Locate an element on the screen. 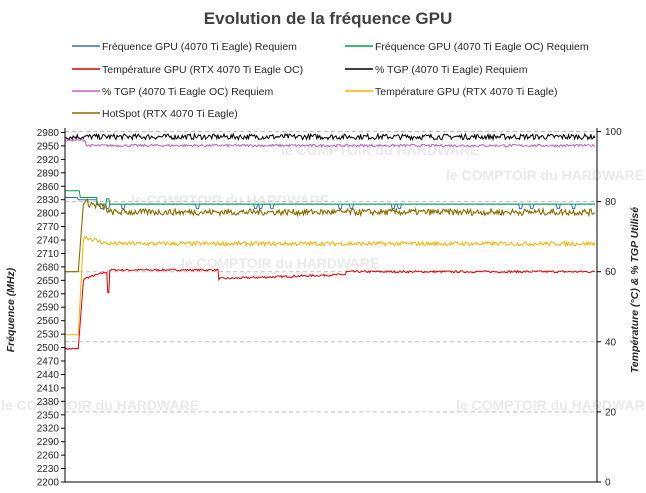 The image size is (646, 493). left-tick-label-14: 2620 is located at coordinates (48, 294).